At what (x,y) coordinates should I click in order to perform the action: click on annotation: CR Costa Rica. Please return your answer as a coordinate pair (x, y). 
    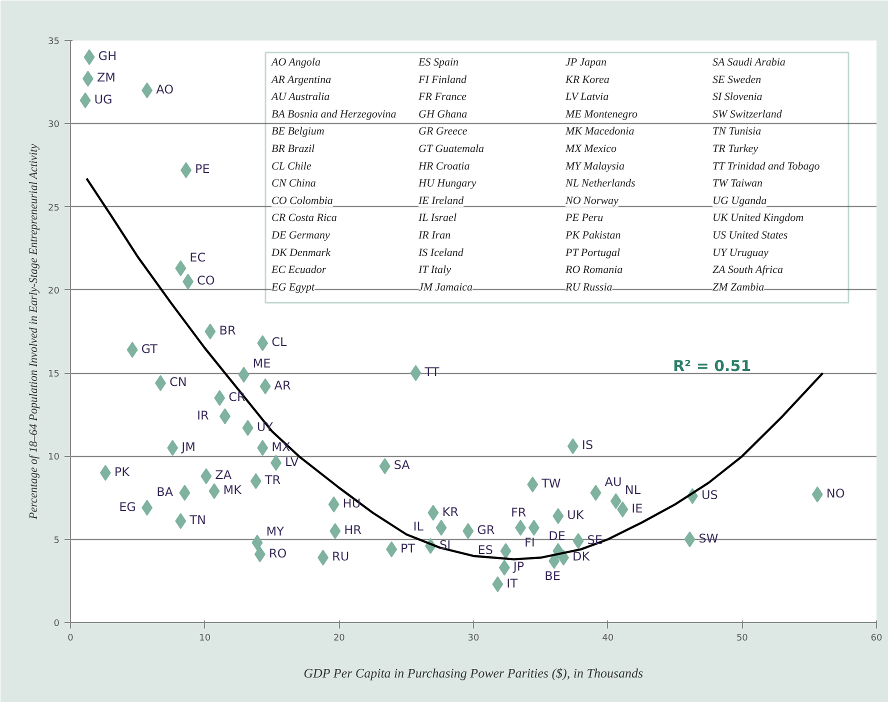
    Looking at the image, I should click on (305, 218).